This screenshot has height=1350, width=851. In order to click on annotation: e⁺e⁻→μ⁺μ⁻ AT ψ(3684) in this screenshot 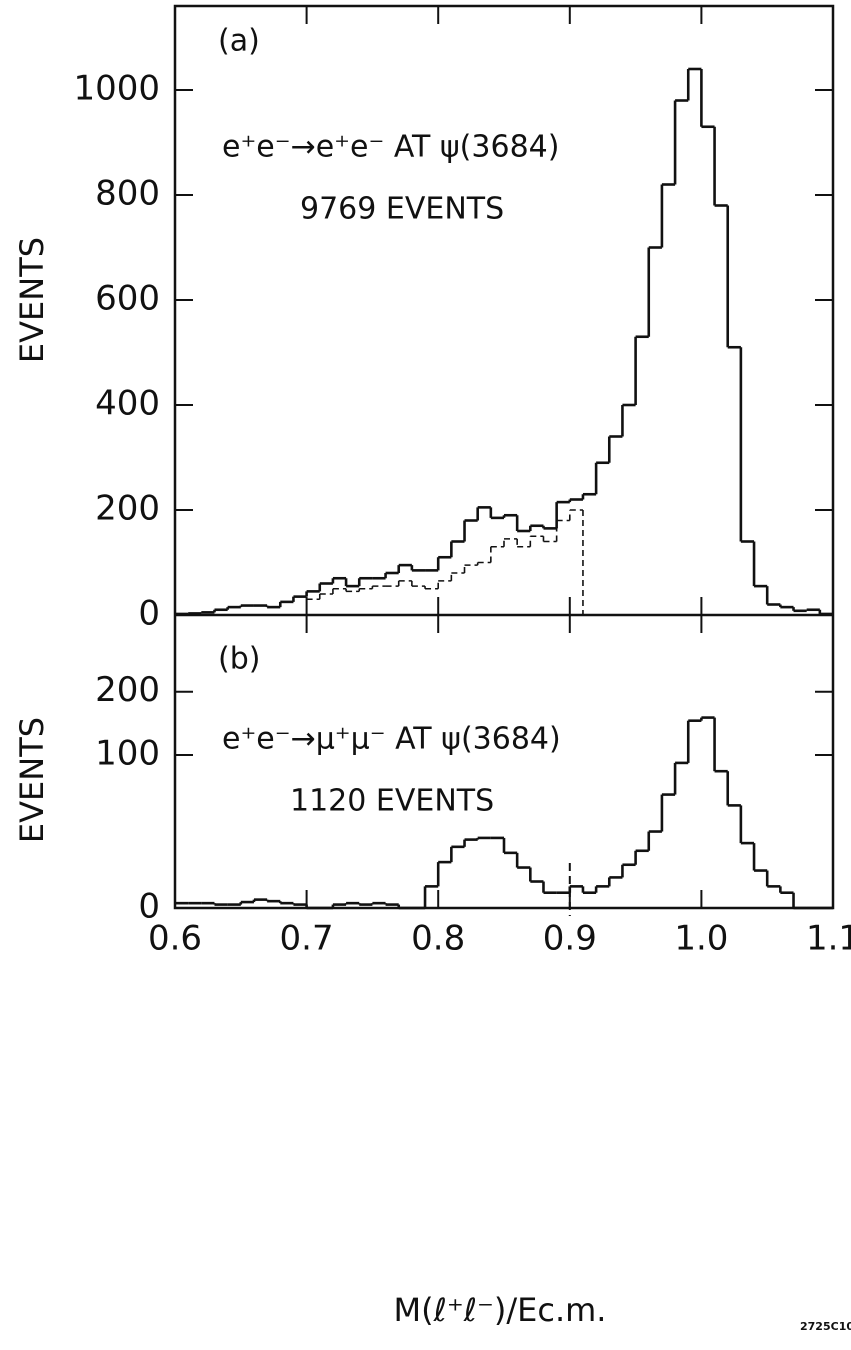, I will do `click(391, 739)`.